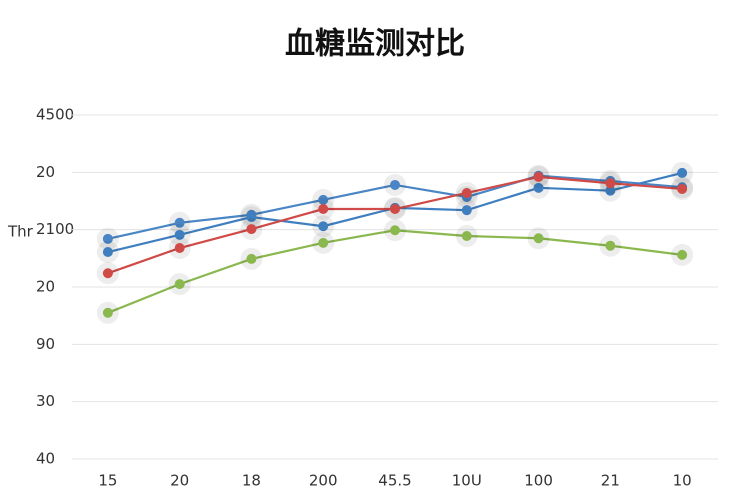 This screenshot has height=500, width=750. Describe the element at coordinates (45, 459) in the screenshot. I see `y-tick-label: 40` at that location.